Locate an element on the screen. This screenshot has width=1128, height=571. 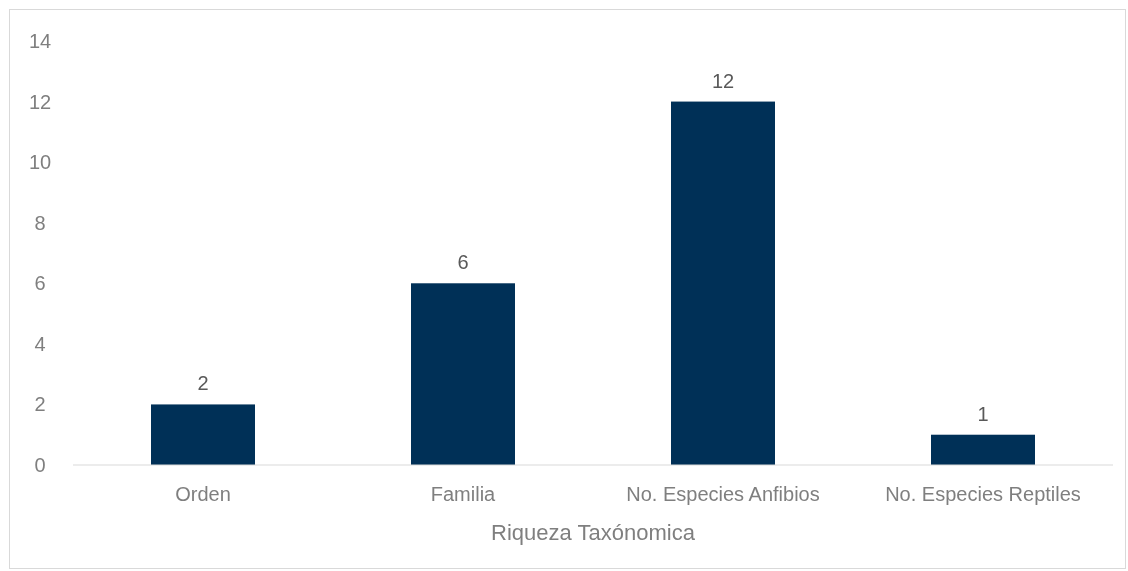
x-tick-label: No. Especies Anfibios is located at coordinates (723, 494).